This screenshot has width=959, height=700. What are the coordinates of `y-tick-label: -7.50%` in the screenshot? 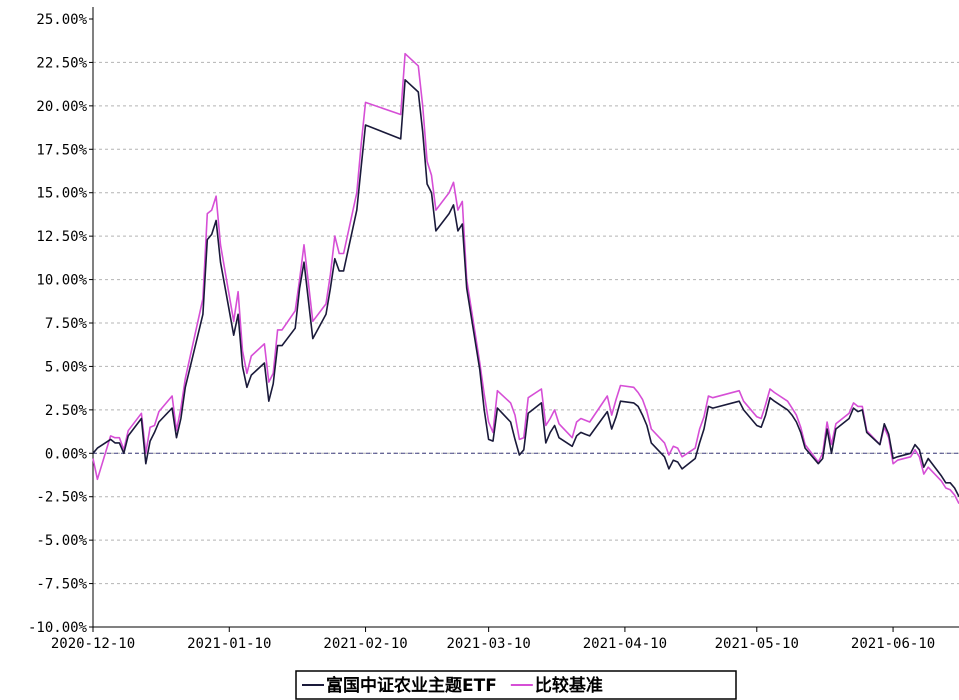 It's located at (61, 585).